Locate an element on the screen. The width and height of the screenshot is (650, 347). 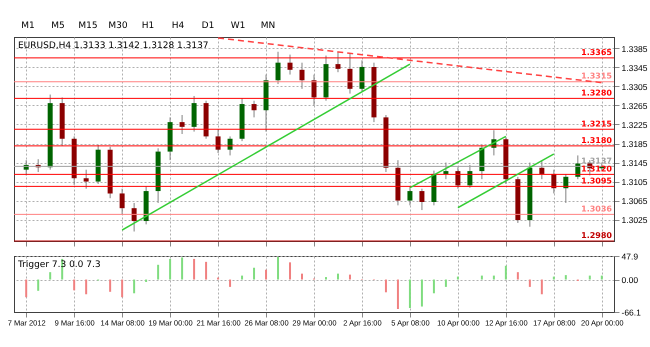
y-tick-label: -66.1 is located at coordinates (632, 313).